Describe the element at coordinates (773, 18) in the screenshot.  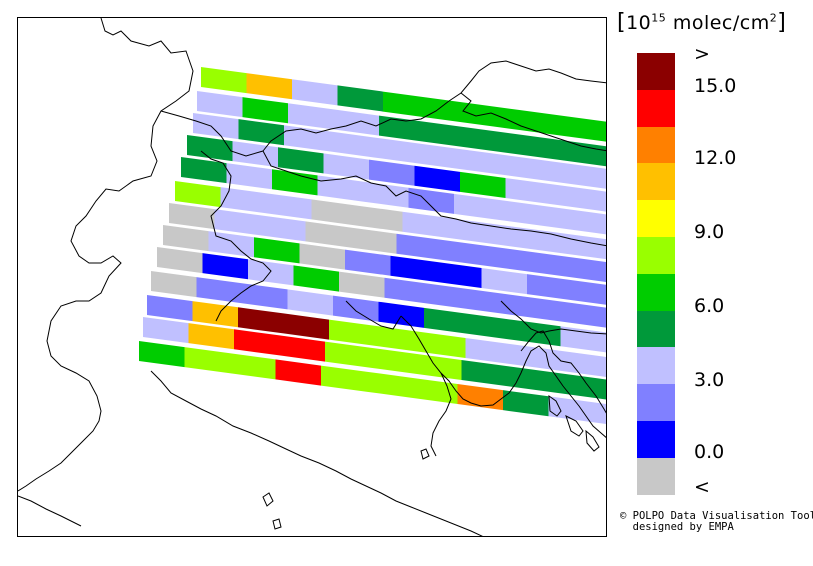
I see `legend-unit-square: 2` at that location.